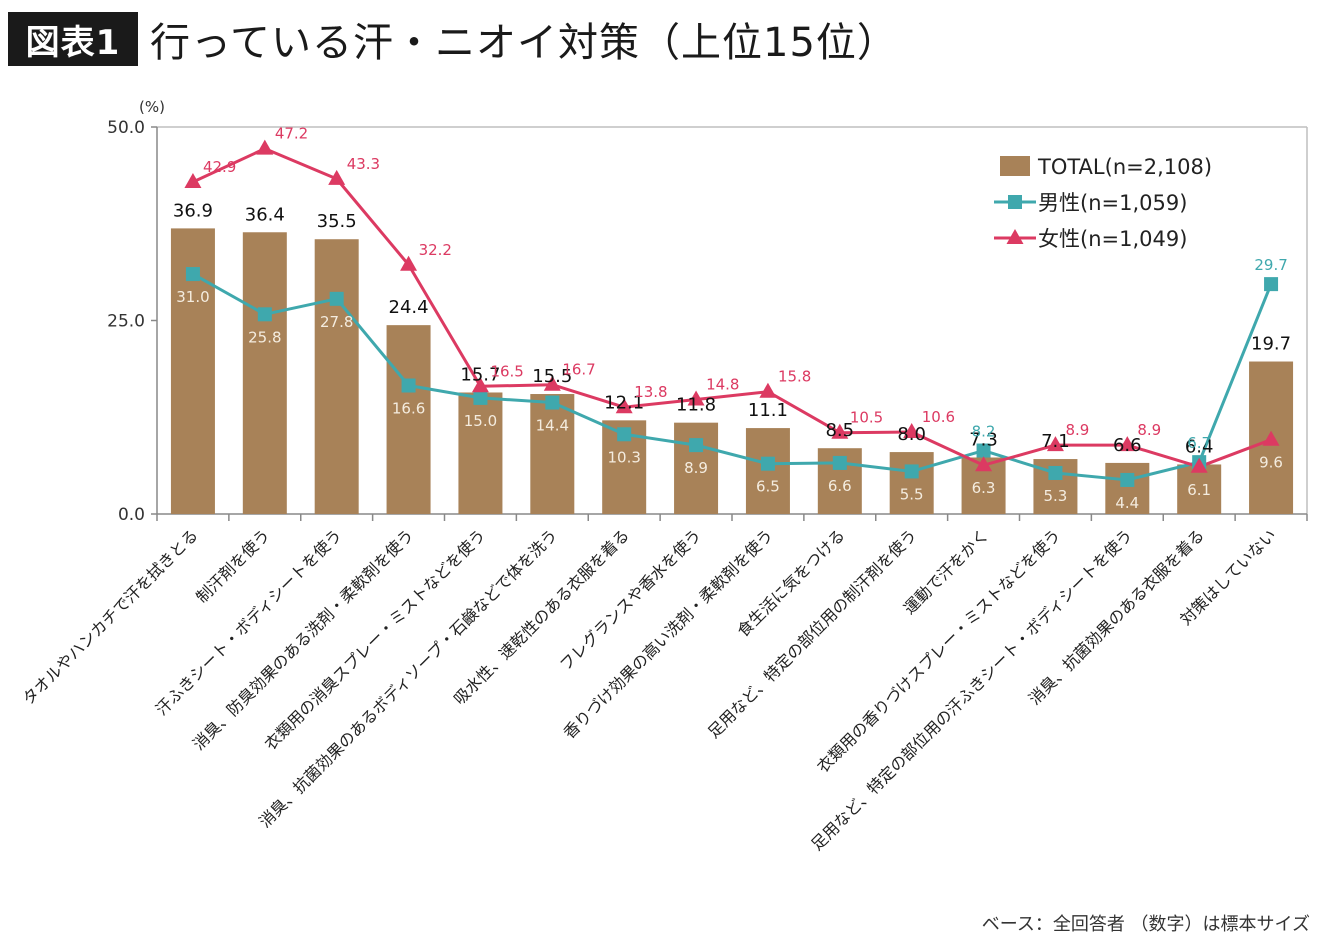 The height and width of the screenshot is (944, 1340). I want to click on legend-swatch-total, so click(1015, 166).